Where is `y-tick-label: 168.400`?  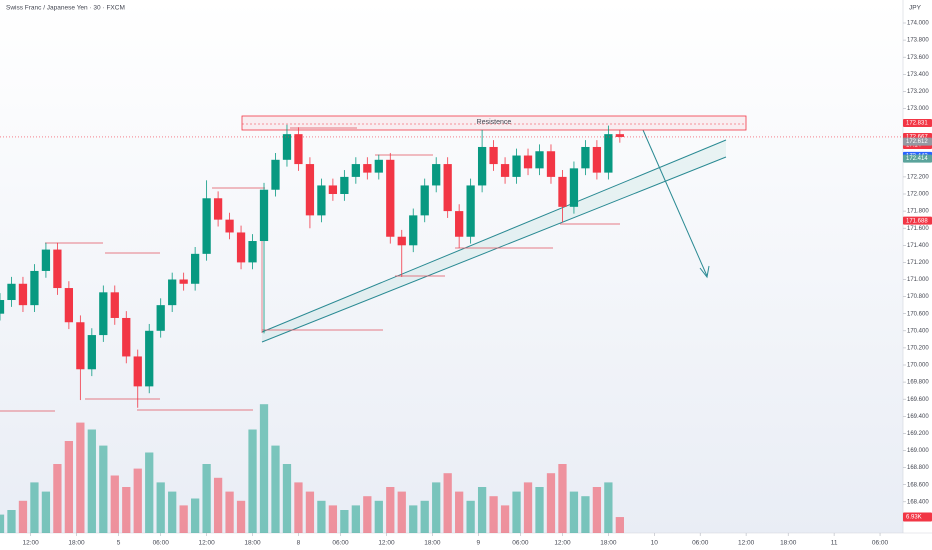 y-tick-label: 168.400 is located at coordinates (918, 502).